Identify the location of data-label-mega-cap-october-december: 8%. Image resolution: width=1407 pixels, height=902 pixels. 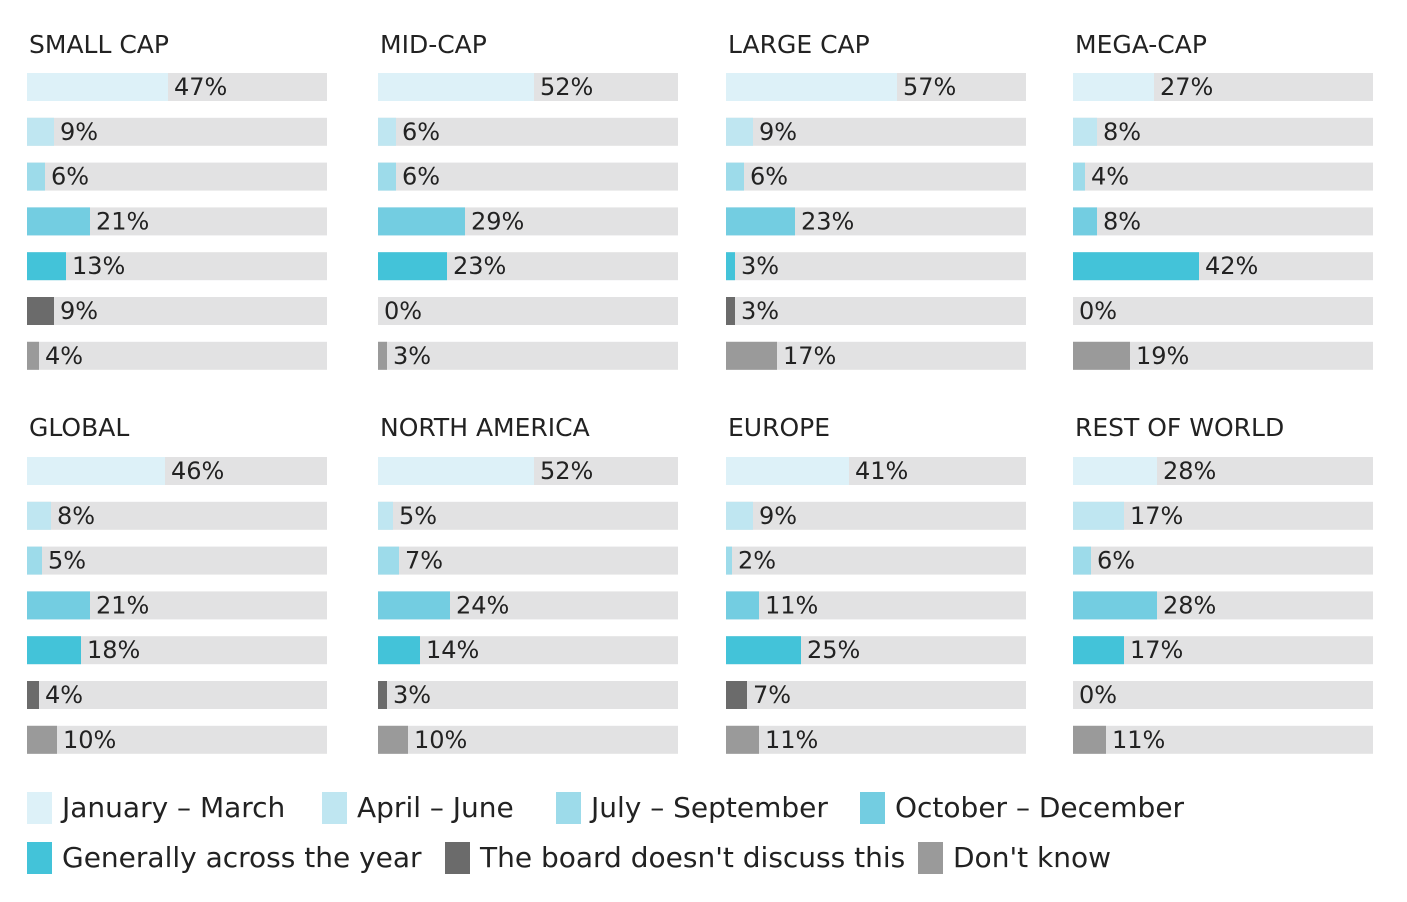
(1122, 221).